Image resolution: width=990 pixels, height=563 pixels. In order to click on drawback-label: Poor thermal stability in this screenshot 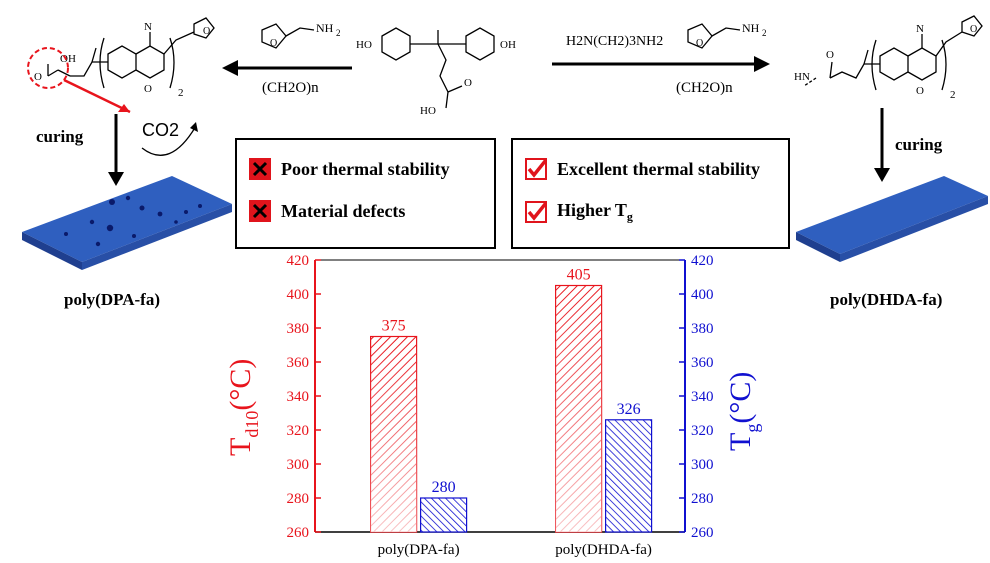, I will do `click(365, 168)`.